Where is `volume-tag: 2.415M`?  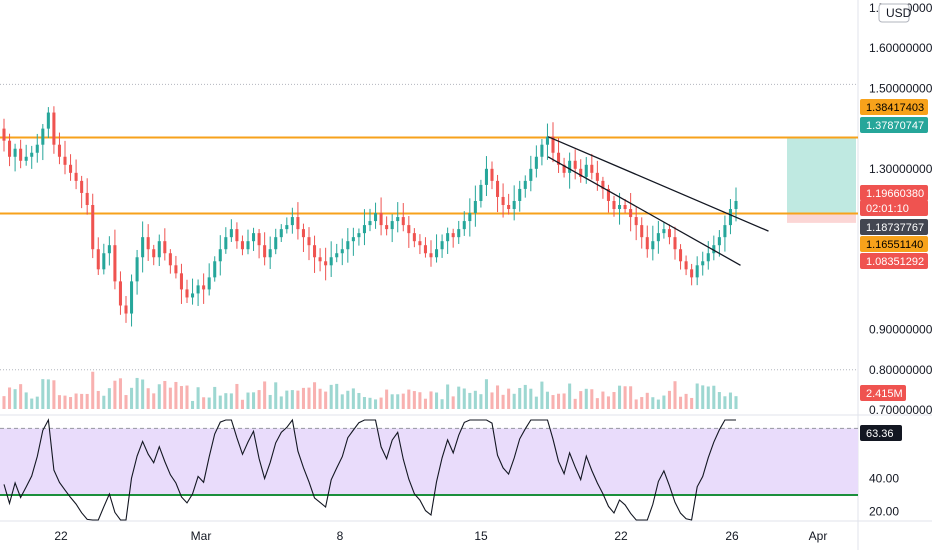
volume-tag: 2.415M is located at coordinates (884, 394).